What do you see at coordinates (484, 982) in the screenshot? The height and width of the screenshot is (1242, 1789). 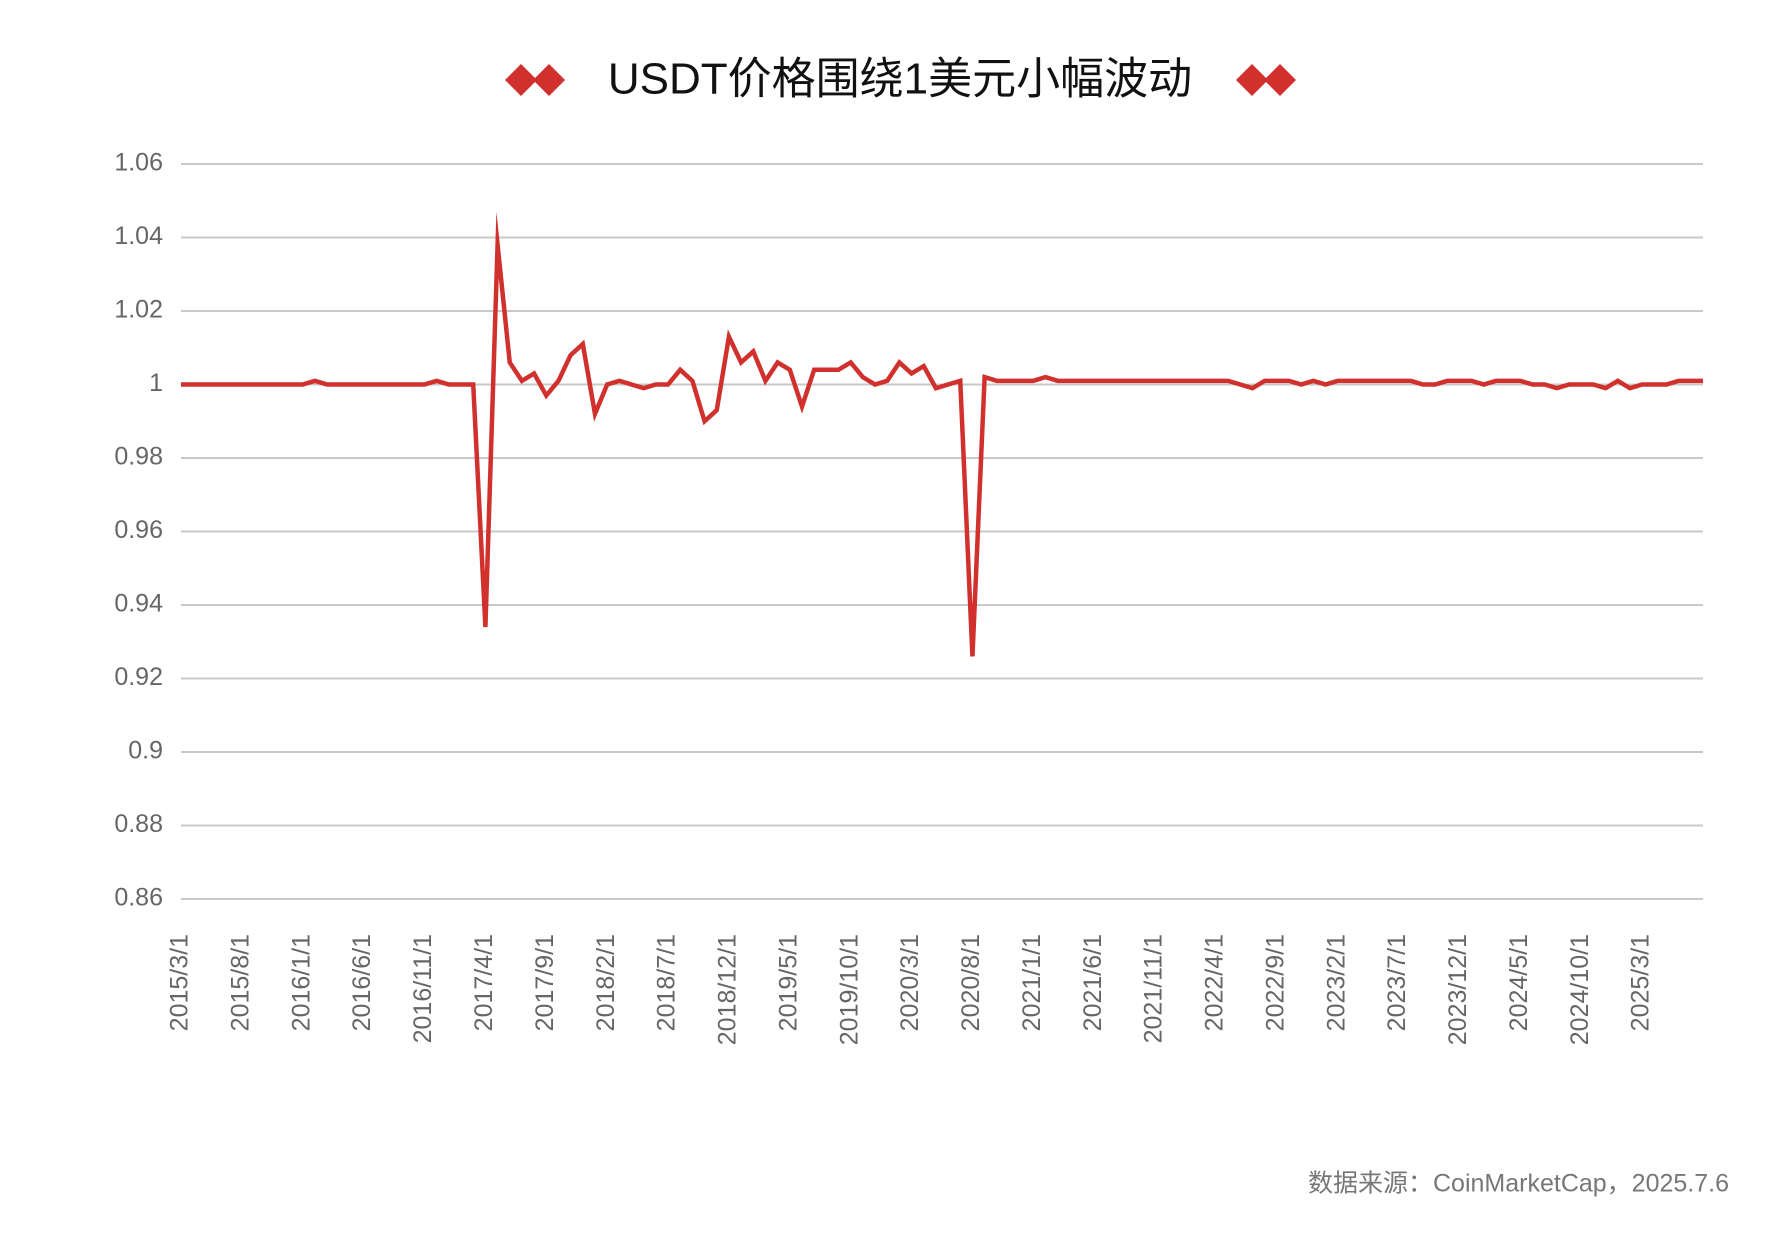 I see `x-tick-label: 2017/4/1` at bounding box center [484, 982].